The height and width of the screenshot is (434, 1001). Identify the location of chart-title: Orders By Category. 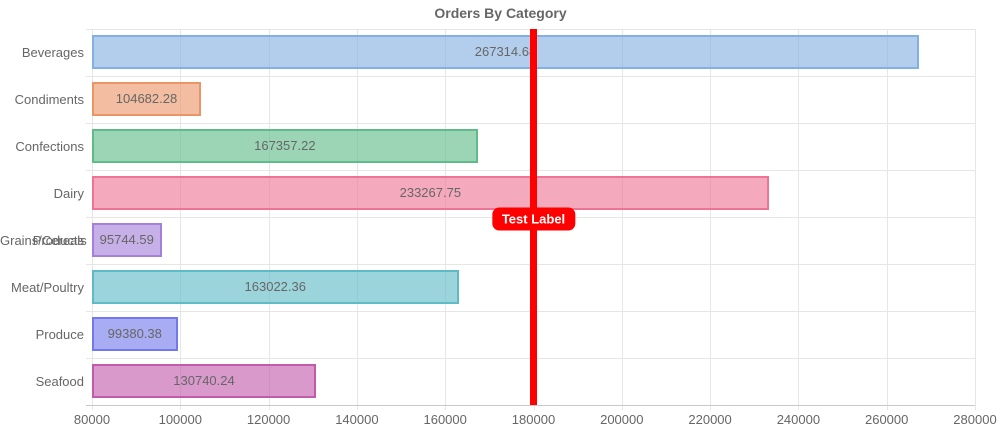
(500, 13).